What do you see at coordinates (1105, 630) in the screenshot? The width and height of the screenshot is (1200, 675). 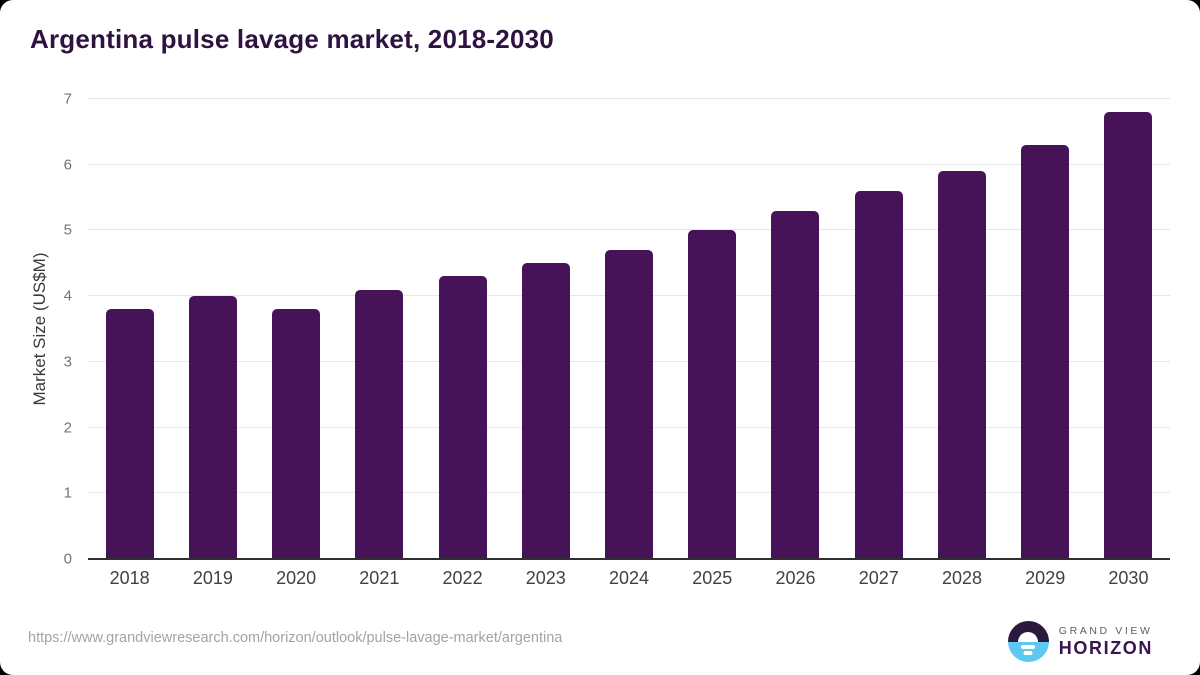 I see `logo-line-grand-view: GRAND VIEW` at bounding box center [1105, 630].